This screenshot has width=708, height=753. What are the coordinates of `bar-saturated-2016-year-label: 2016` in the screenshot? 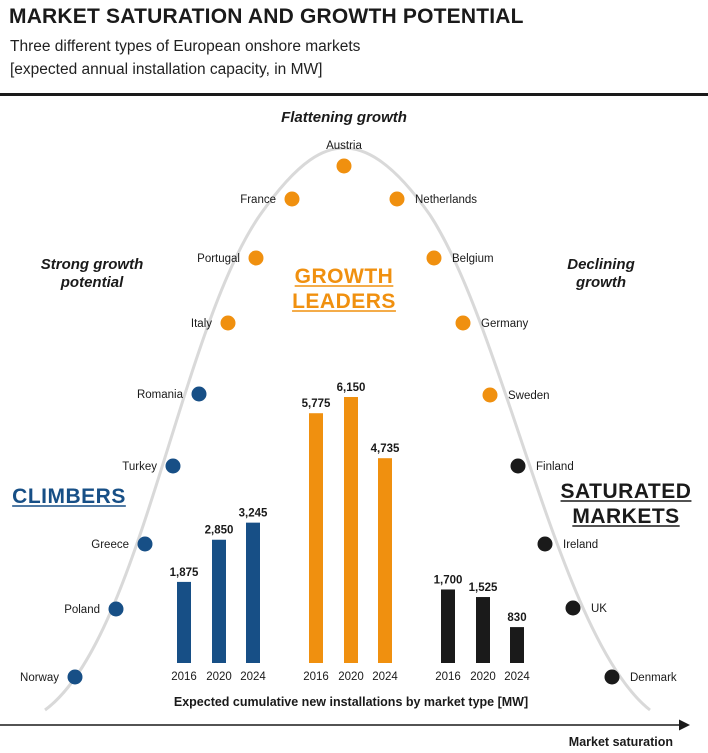 It's located at (448, 677).